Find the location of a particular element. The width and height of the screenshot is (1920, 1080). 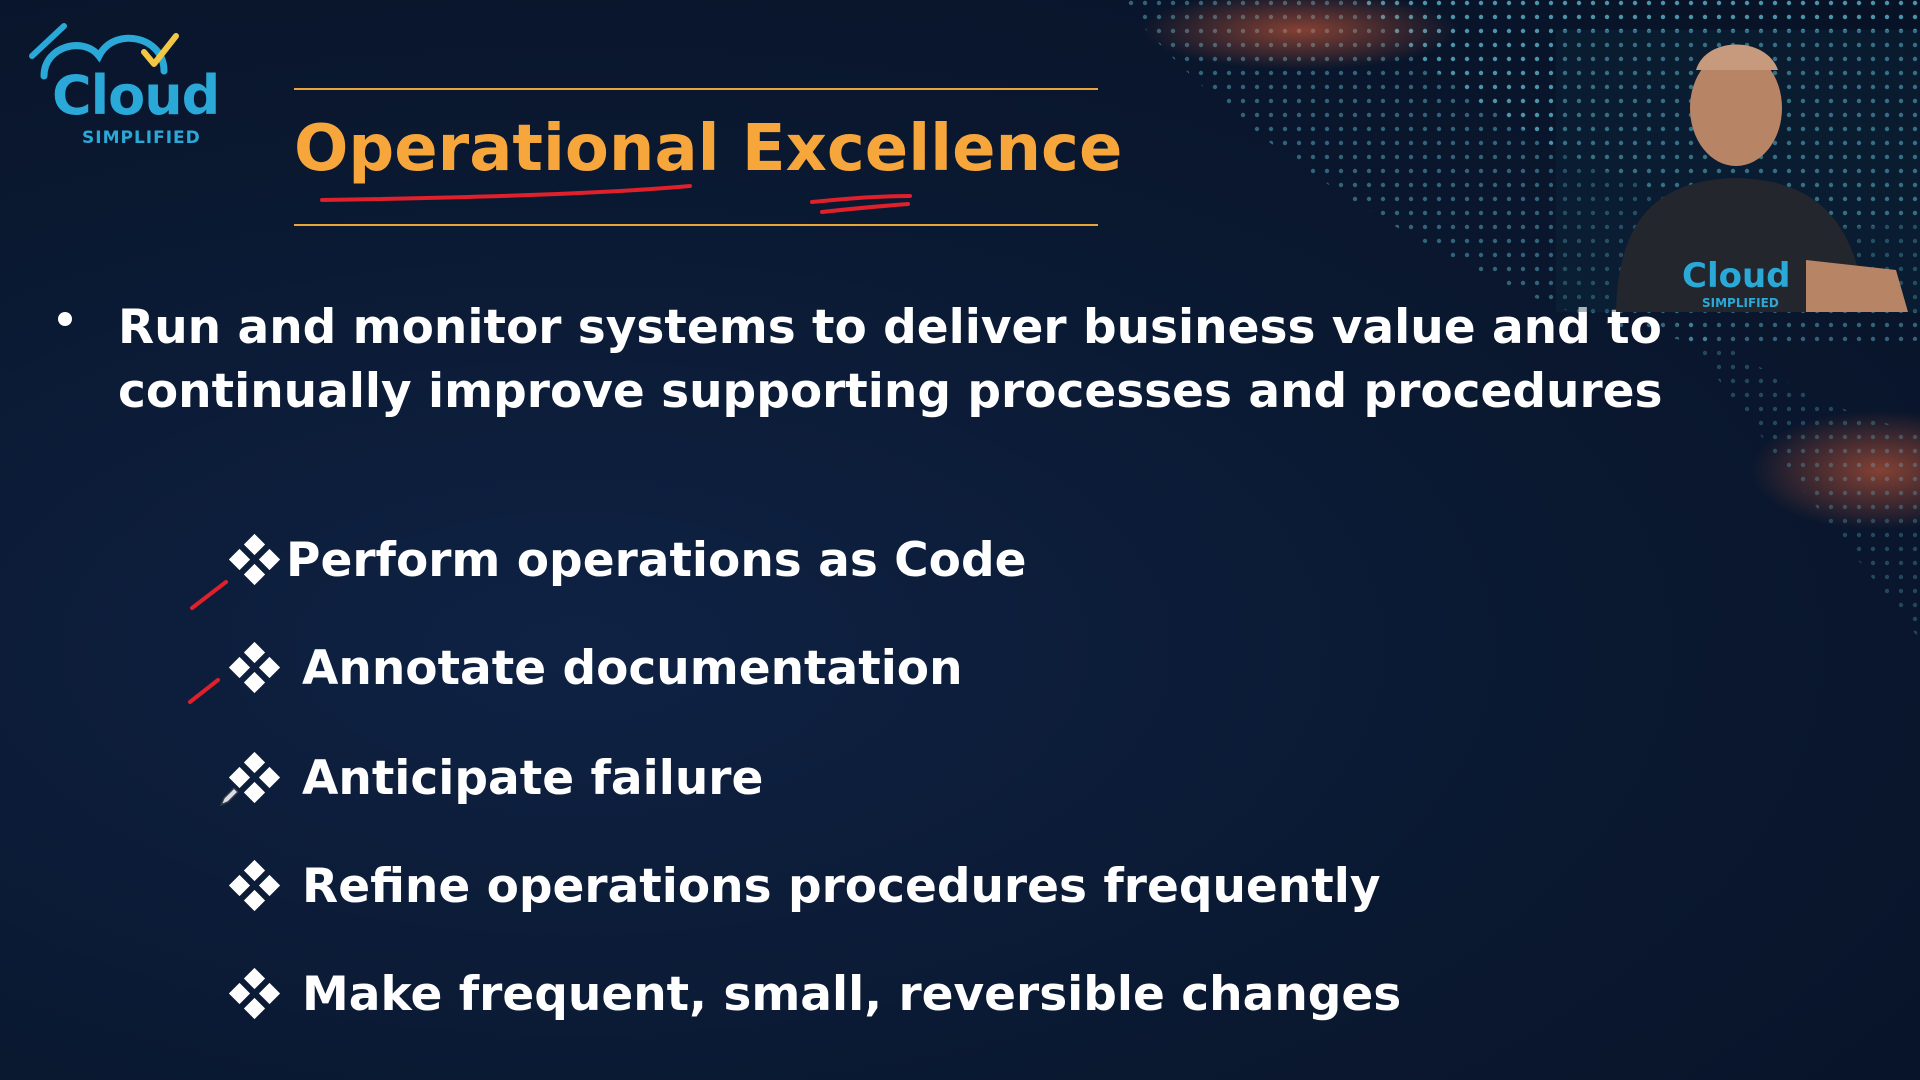

sub-item-4: Refine operations procedures frequently is located at coordinates (804, 886).